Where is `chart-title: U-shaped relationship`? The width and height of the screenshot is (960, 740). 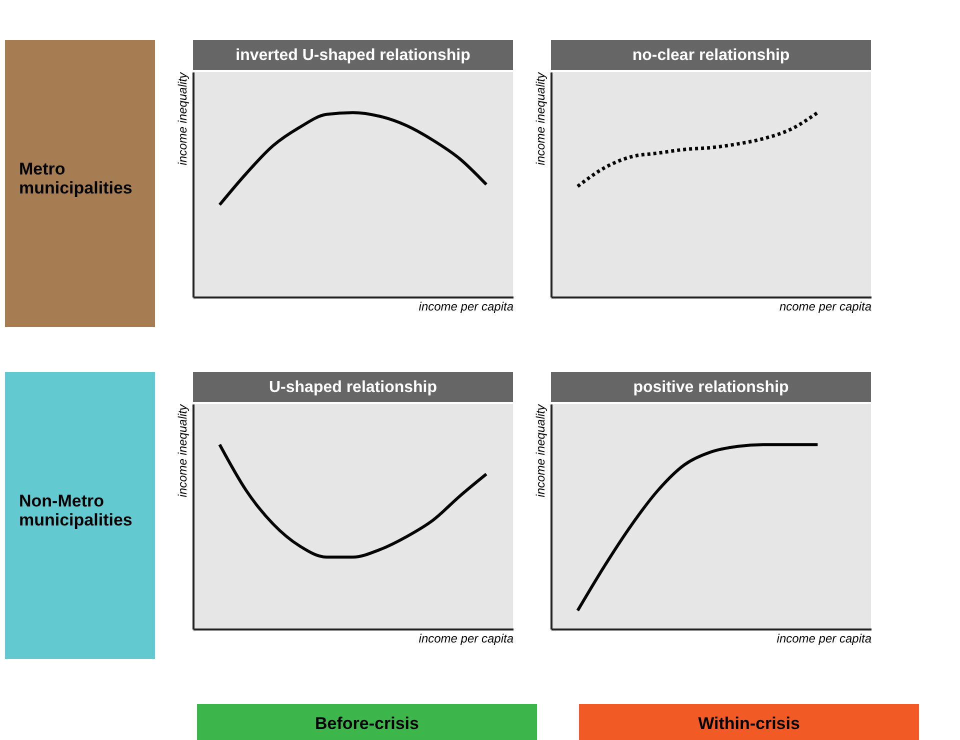 chart-title: U-shaped relationship is located at coordinates (353, 387).